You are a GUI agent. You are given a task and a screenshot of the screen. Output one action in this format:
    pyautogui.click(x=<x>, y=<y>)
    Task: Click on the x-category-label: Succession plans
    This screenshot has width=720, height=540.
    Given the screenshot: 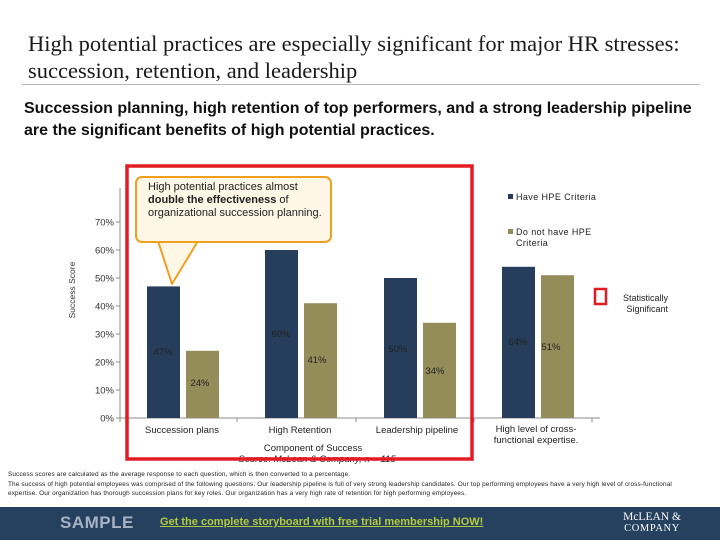 What is the action you would take?
    pyautogui.click(x=182, y=430)
    